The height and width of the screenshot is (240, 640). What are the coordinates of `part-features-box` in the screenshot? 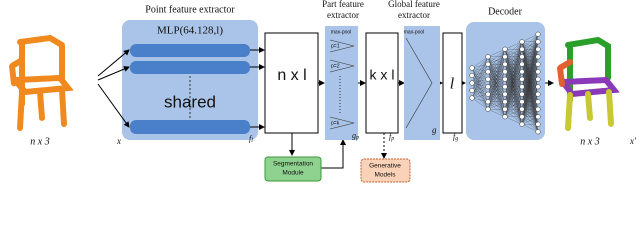 It's located at (382, 83).